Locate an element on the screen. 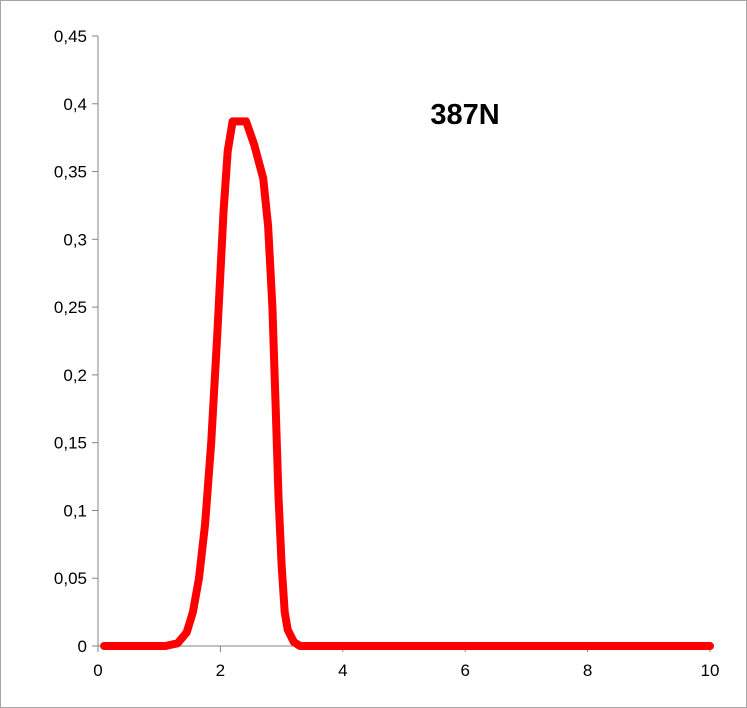  x-tick-label: 10 is located at coordinates (710, 670).